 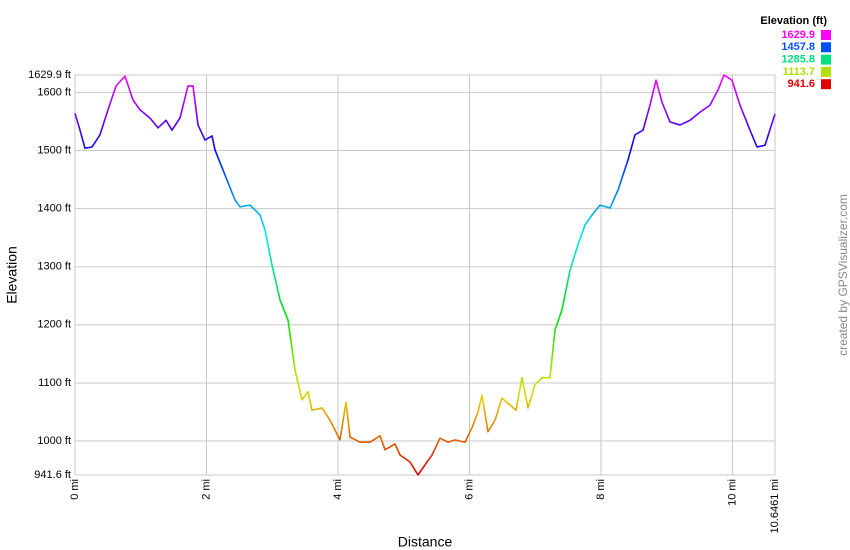 I want to click on x-tick-label: 8 mi, so click(x=601, y=489).